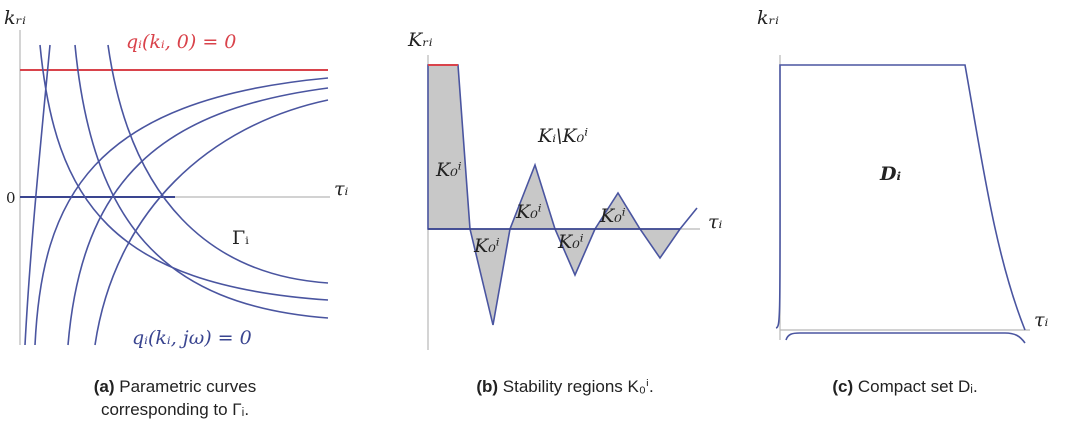  What do you see at coordinates (11, 198) in the screenshot?
I see `zero-label: 0` at bounding box center [11, 198].